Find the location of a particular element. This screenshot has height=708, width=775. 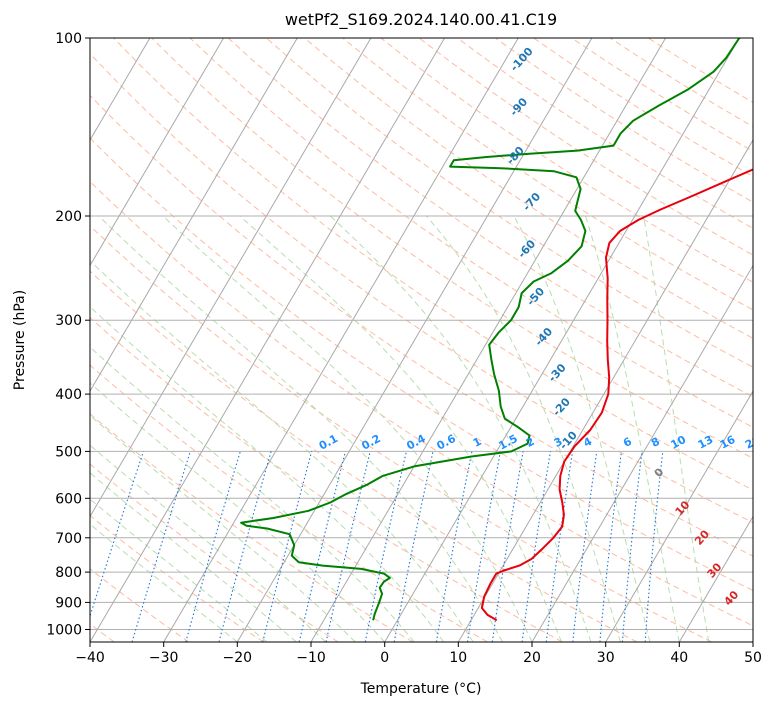

x-tick-label: −40 is located at coordinates (90, 658).